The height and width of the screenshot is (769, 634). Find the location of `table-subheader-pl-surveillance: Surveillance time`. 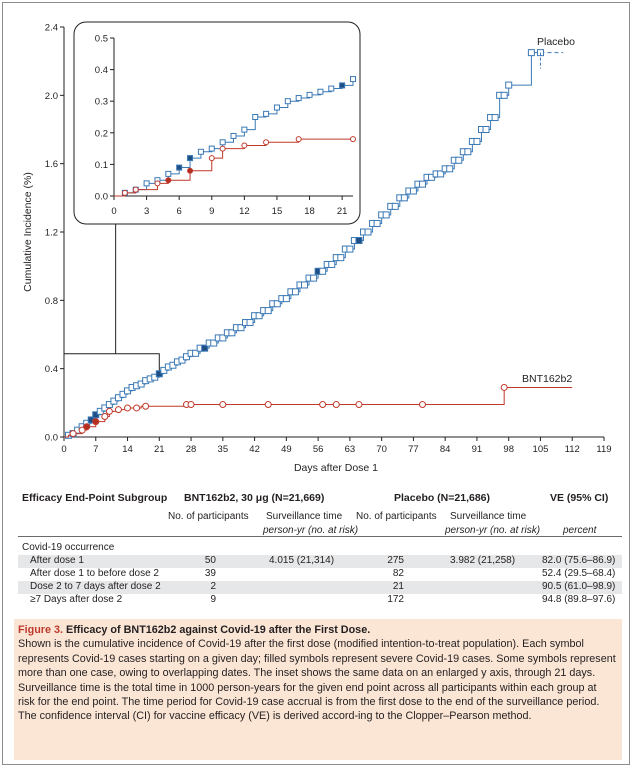

table-subheader-pl-surveillance: Surveillance time is located at coordinates (488, 516).